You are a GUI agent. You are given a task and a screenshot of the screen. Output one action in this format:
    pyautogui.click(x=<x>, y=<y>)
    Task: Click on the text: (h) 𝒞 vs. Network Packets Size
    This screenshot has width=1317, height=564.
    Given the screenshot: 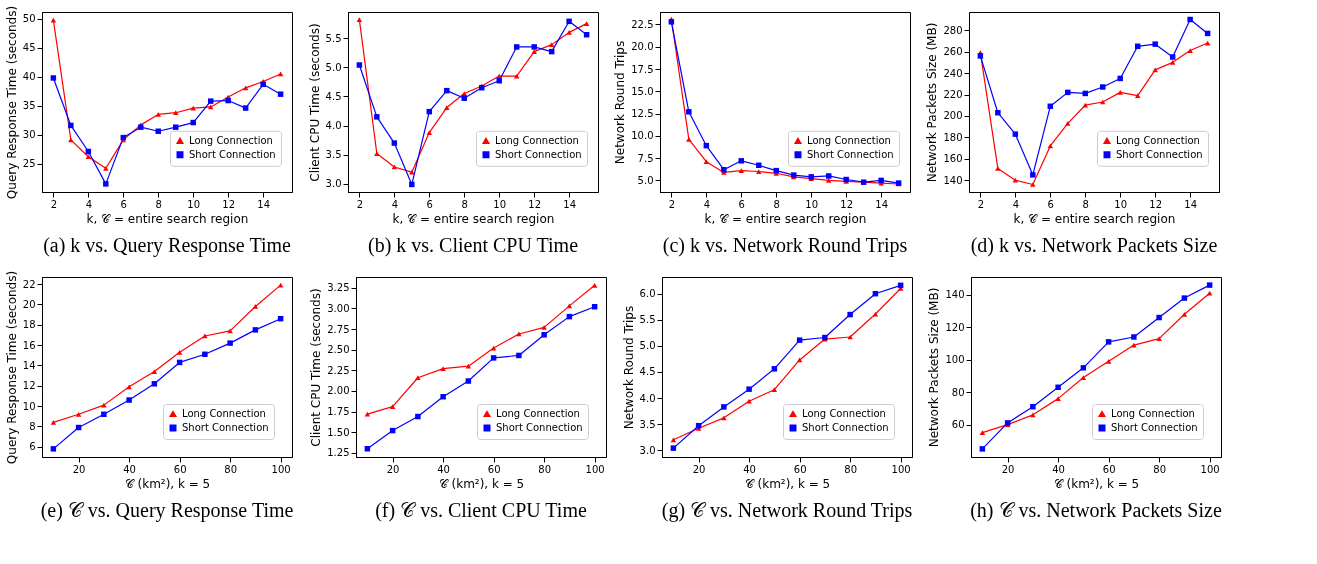 What is the action you would take?
    pyautogui.click(x=1096, y=510)
    